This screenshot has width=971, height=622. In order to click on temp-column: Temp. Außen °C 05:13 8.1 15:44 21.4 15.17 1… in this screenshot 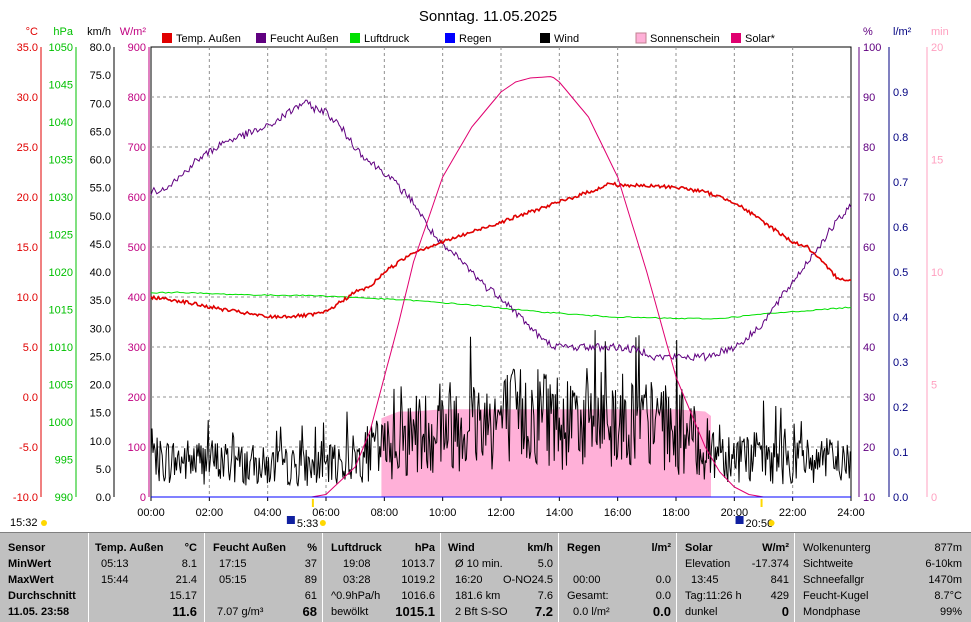, I will do `click(146, 577)`.